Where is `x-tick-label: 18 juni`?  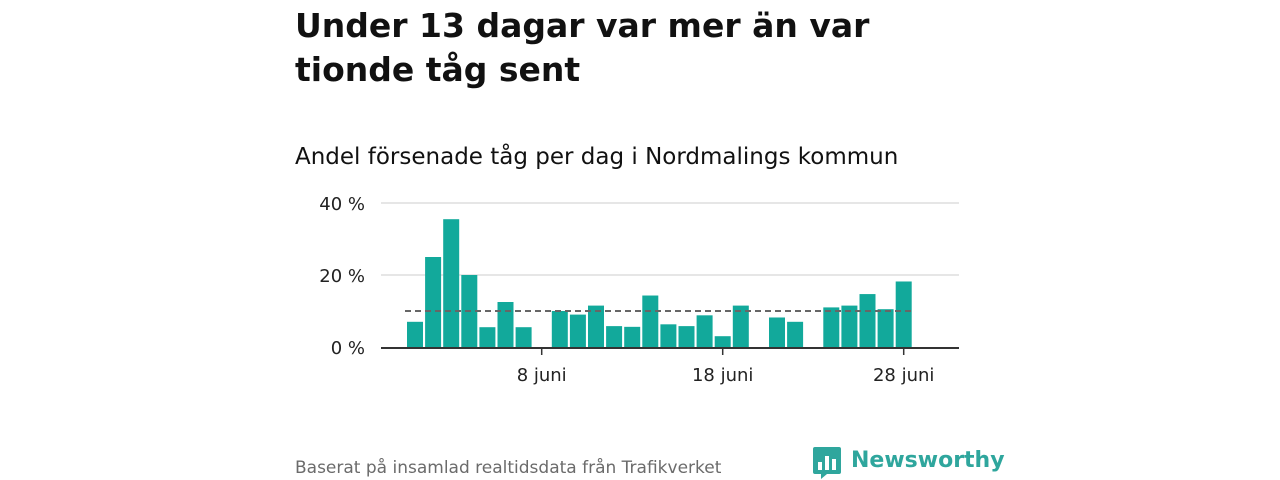
x-tick-label: 18 juni is located at coordinates (722, 375).